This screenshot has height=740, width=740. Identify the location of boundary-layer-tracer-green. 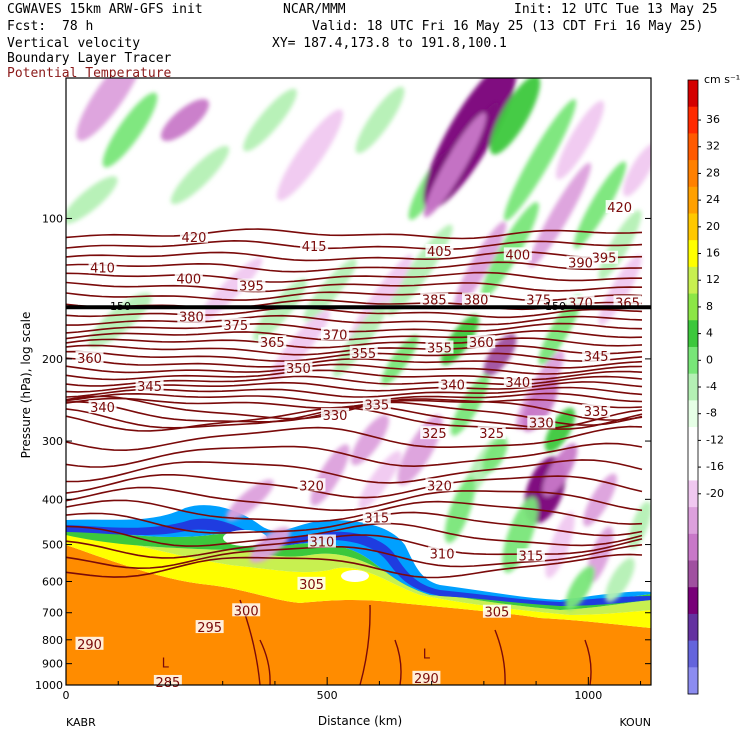
(358, 569).